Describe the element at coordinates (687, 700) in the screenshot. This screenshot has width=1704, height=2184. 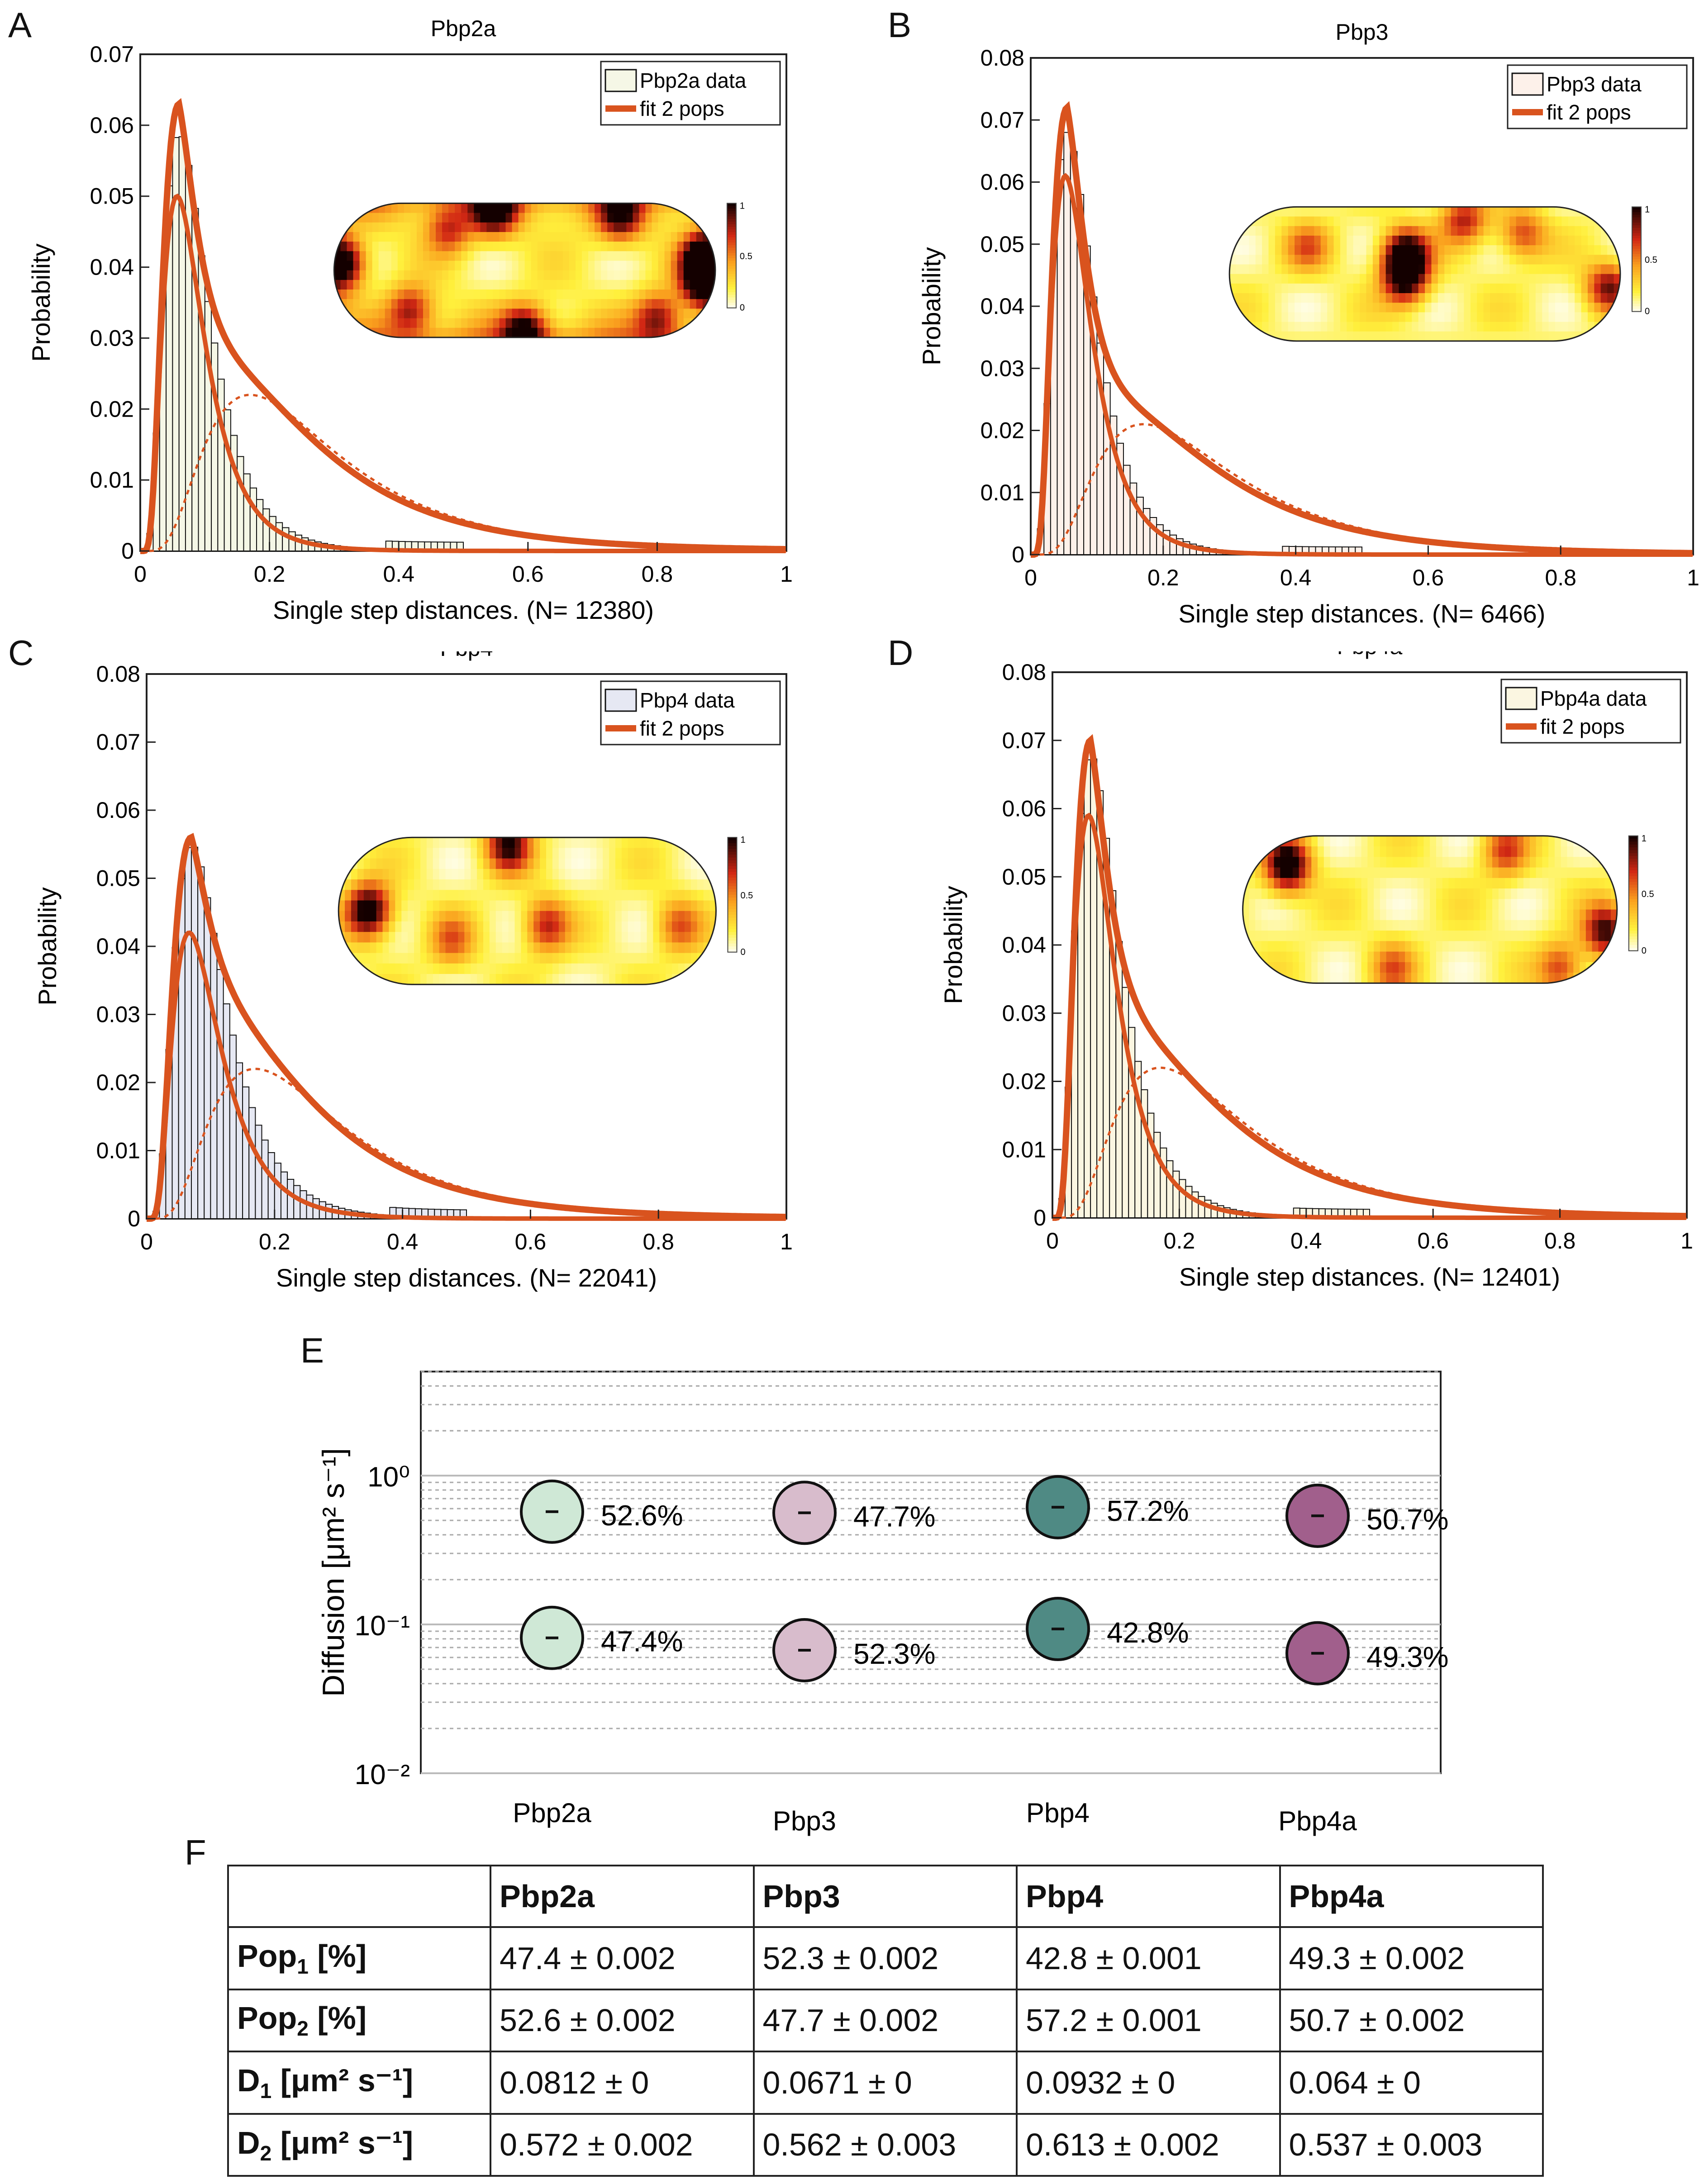
I see `legend-label-data: Pbp4 data` at that location.